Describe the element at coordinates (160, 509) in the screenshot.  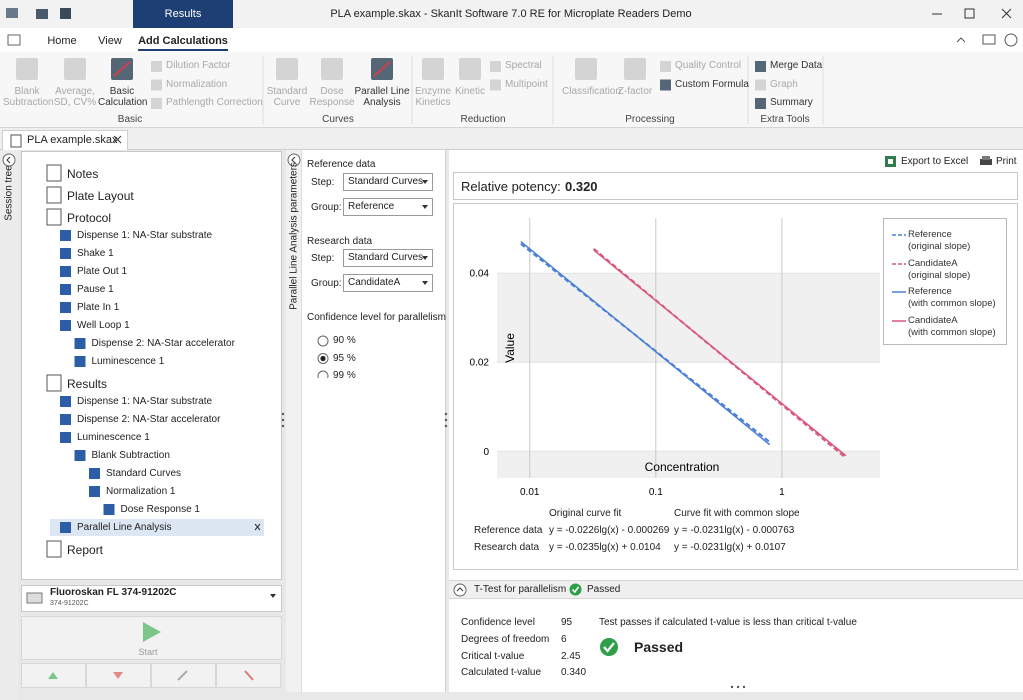
I see `tree-item: Dose Response 1` at that location.